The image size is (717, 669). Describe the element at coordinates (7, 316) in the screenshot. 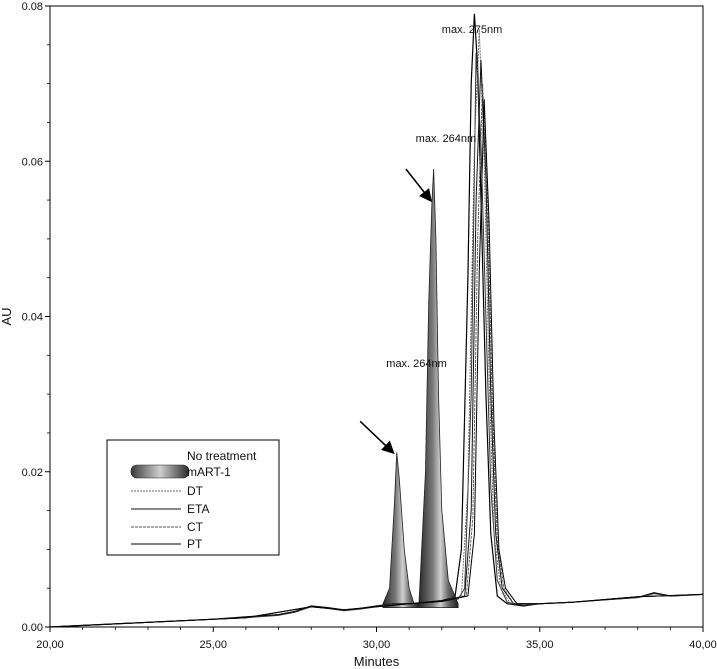

I see `y-axis-title: AU` at that location.